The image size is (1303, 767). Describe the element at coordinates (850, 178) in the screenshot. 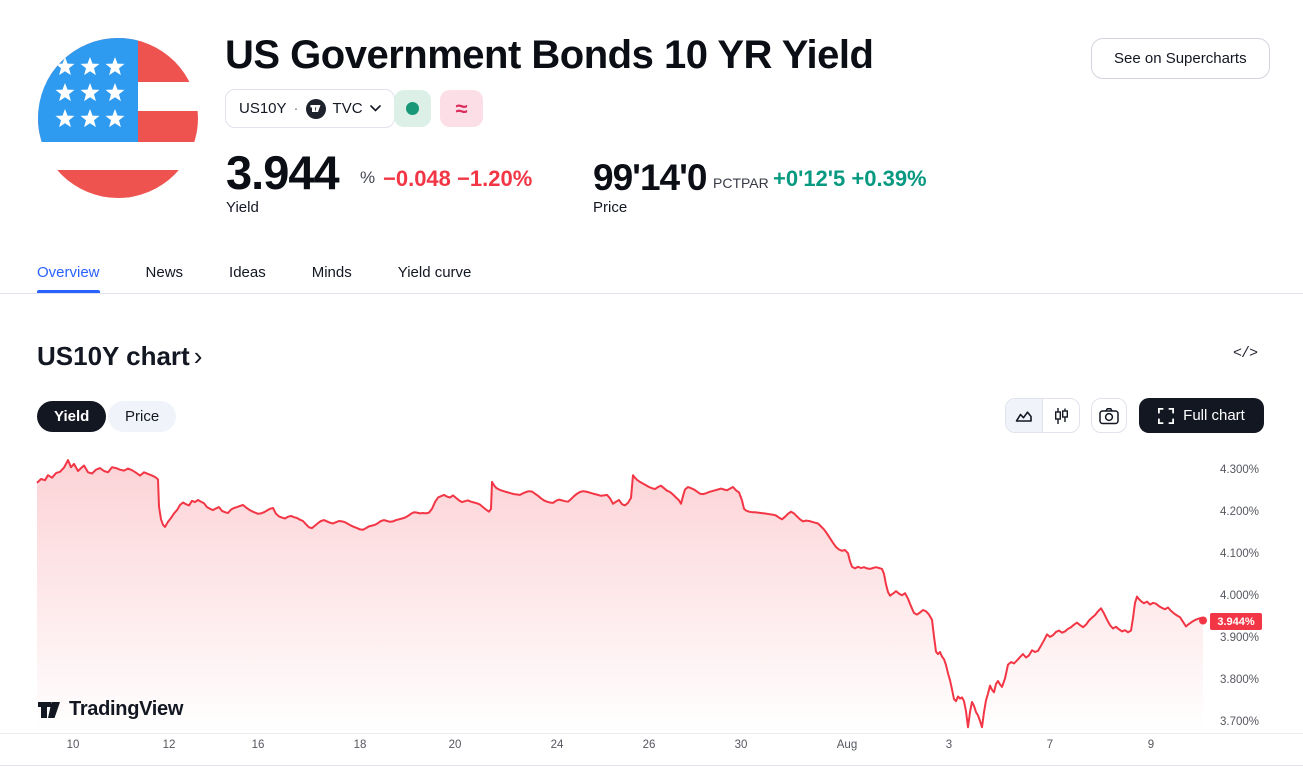

I see `price-change: +0'12'5 +0.39%` at that location.